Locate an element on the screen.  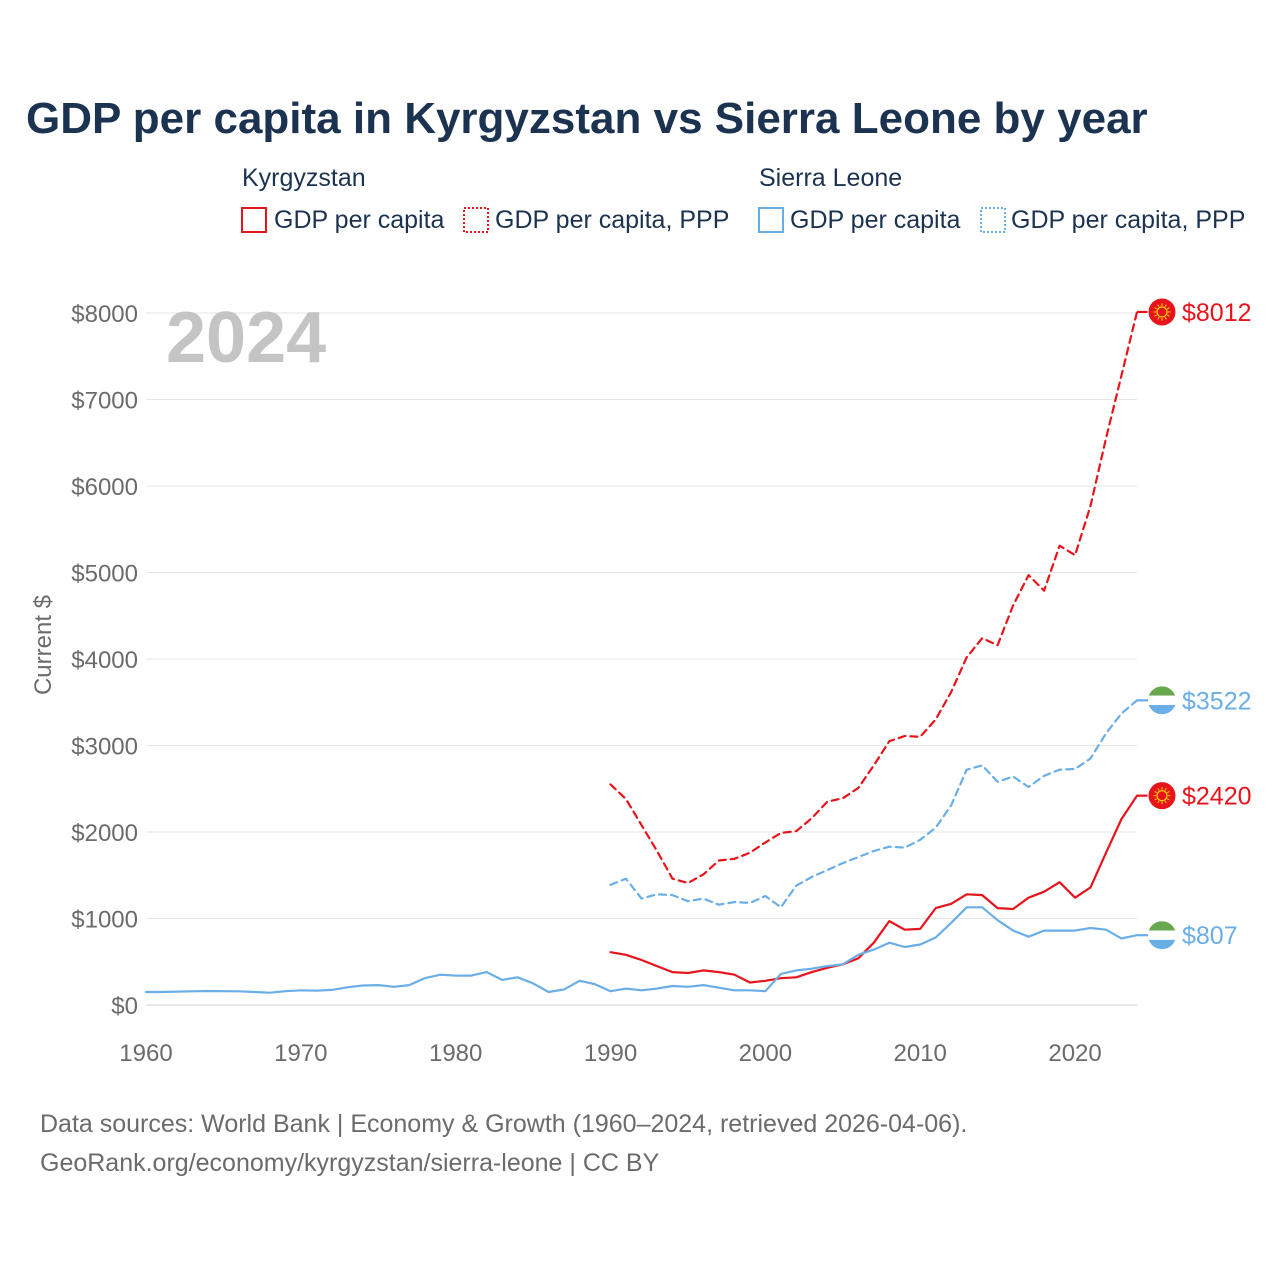
y-tick-label: $4000 is located at coordinates (104, 660).